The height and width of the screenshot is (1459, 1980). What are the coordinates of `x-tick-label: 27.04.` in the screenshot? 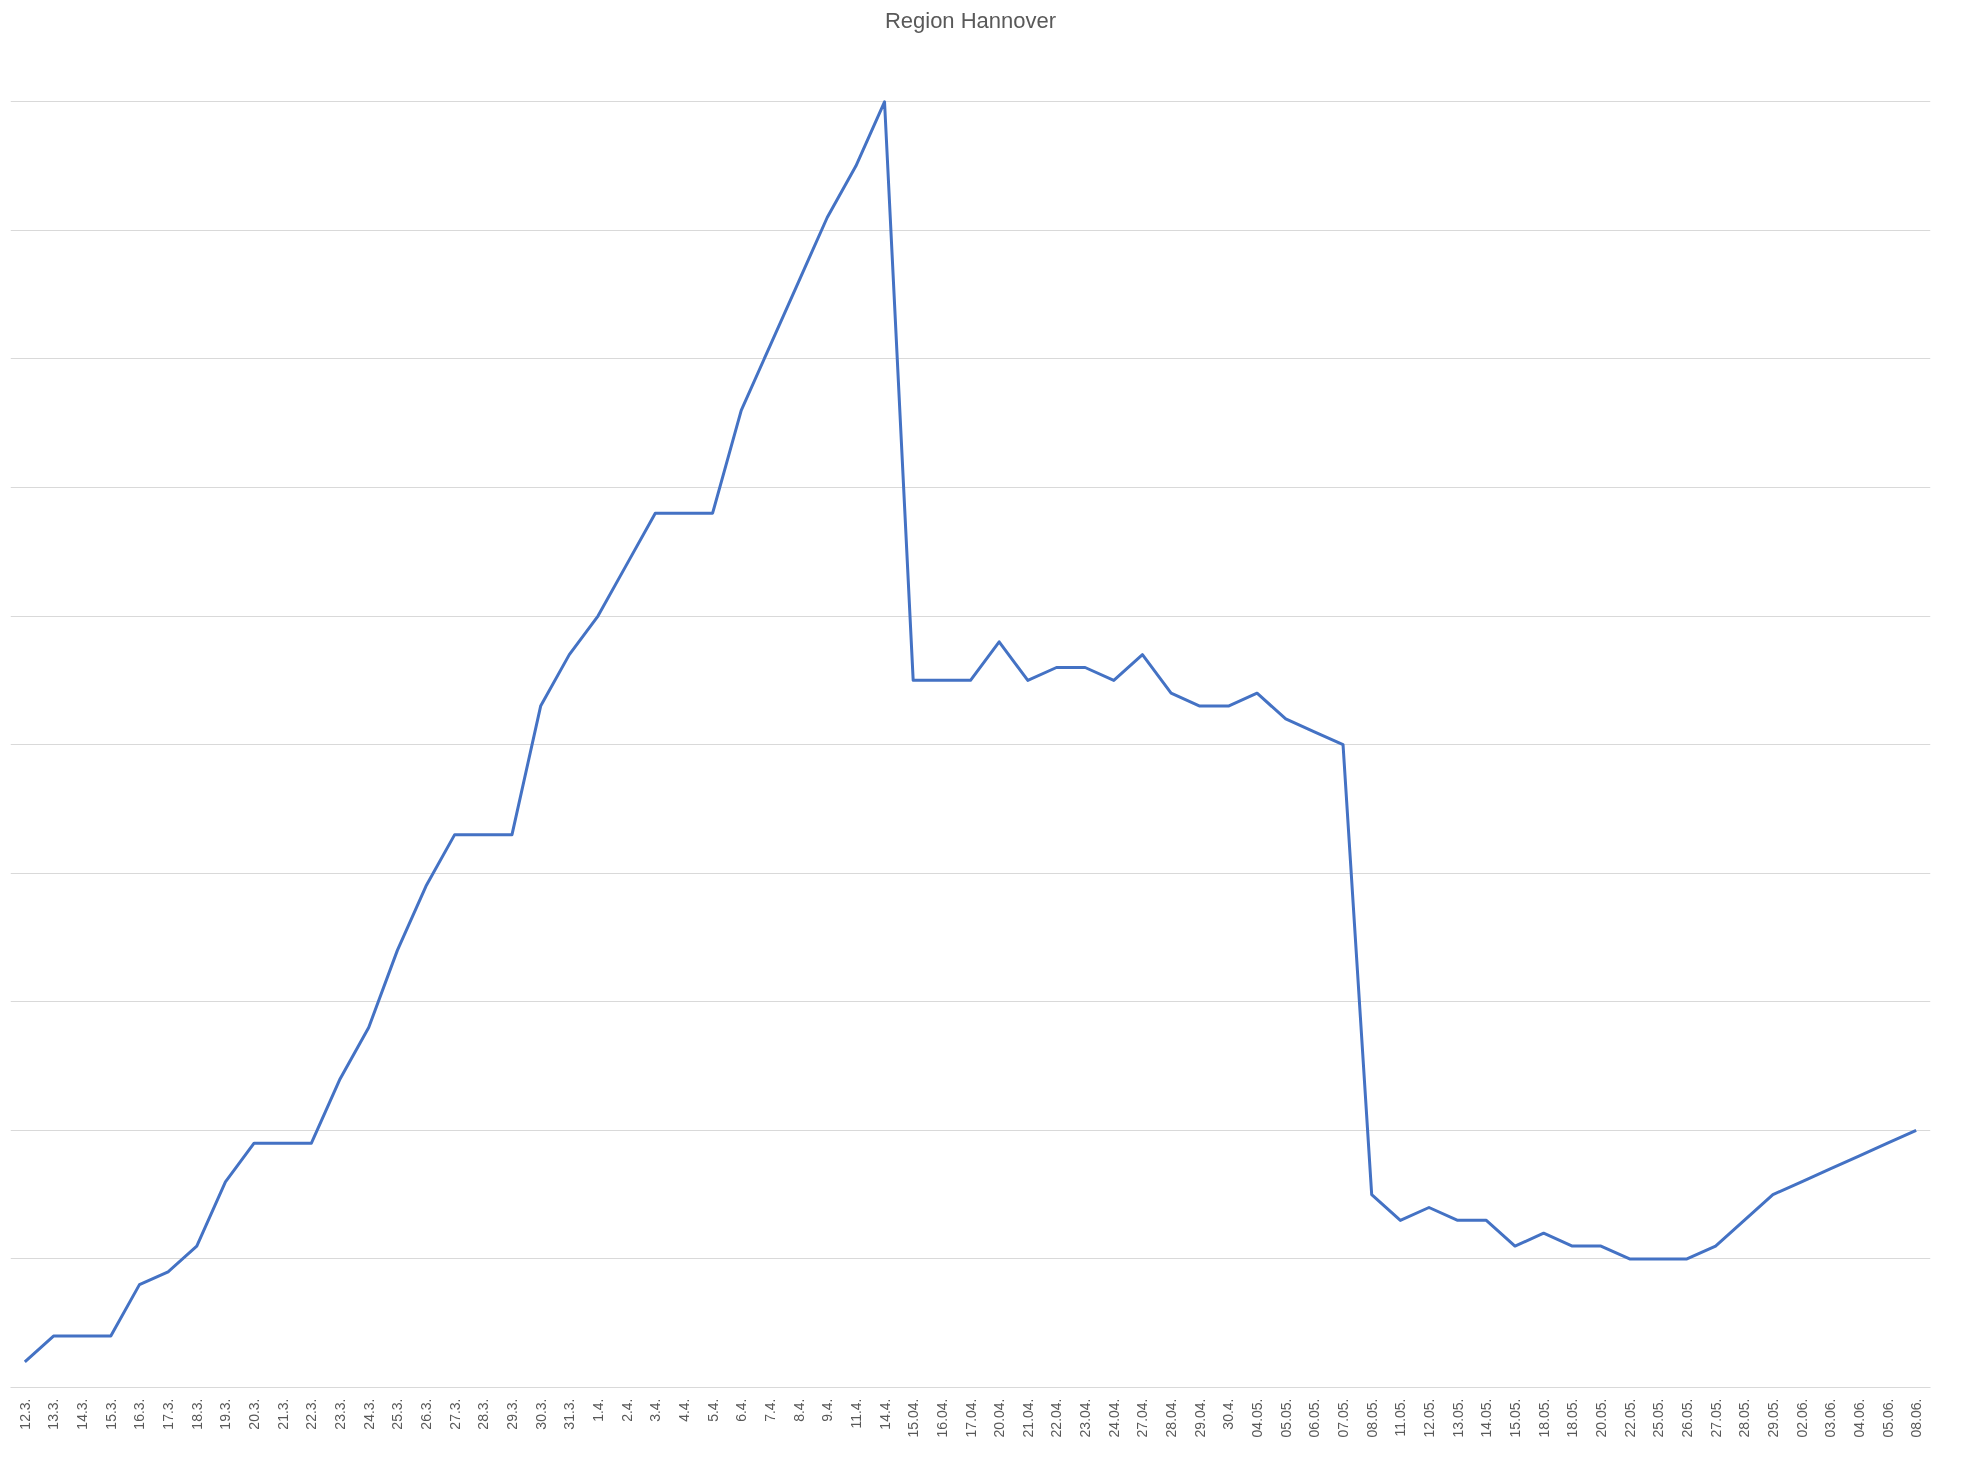 It's located at (1142, 1418).